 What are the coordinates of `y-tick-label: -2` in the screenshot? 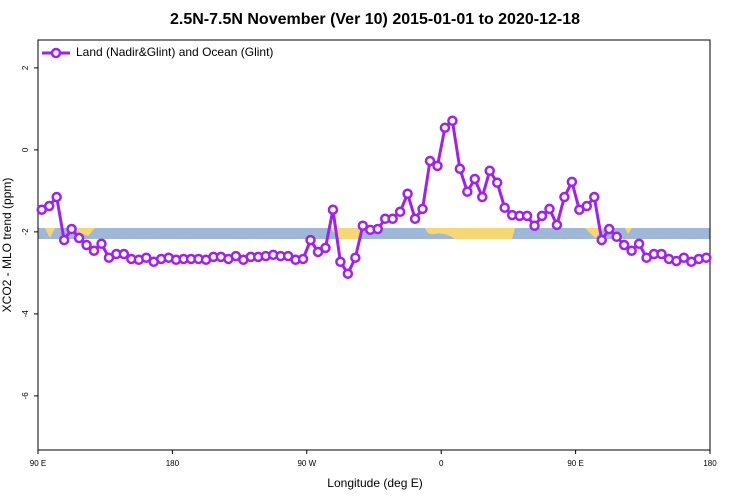 It's located at (25, 232).